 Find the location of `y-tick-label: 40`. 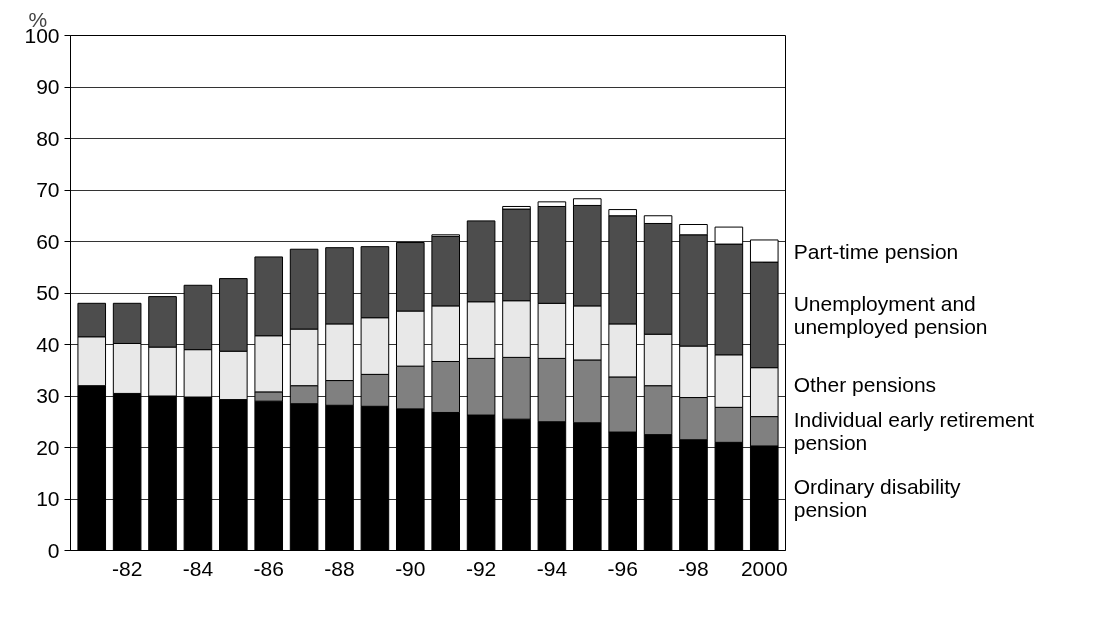

y-tick-label: 40 is located at coordinates (48, 344).